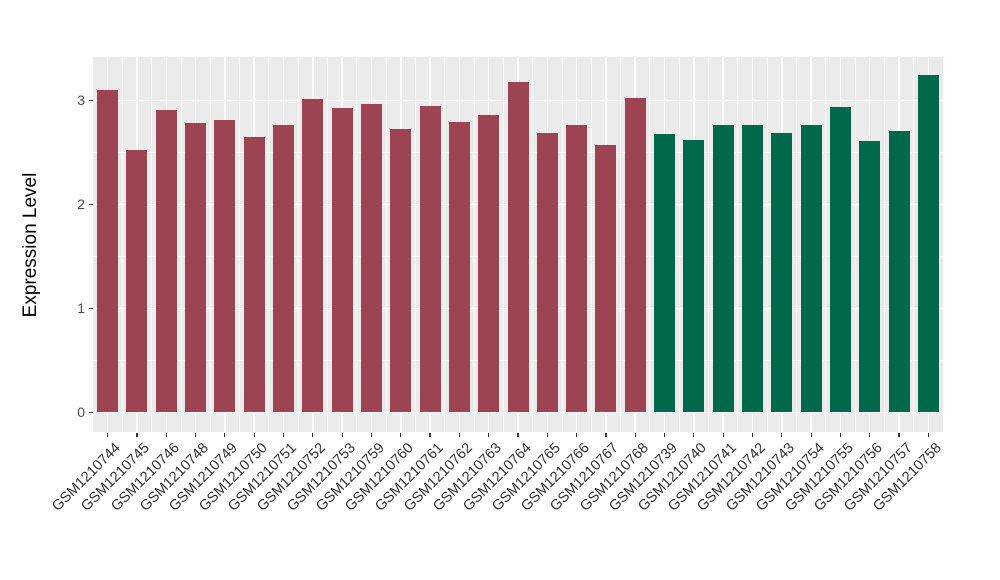 This screenshot has width=1000, height=580. What do you see at coordinates (635, 255) in the screenshot?
I see `bar-GSM1210768` at bounding box center [635, 255].